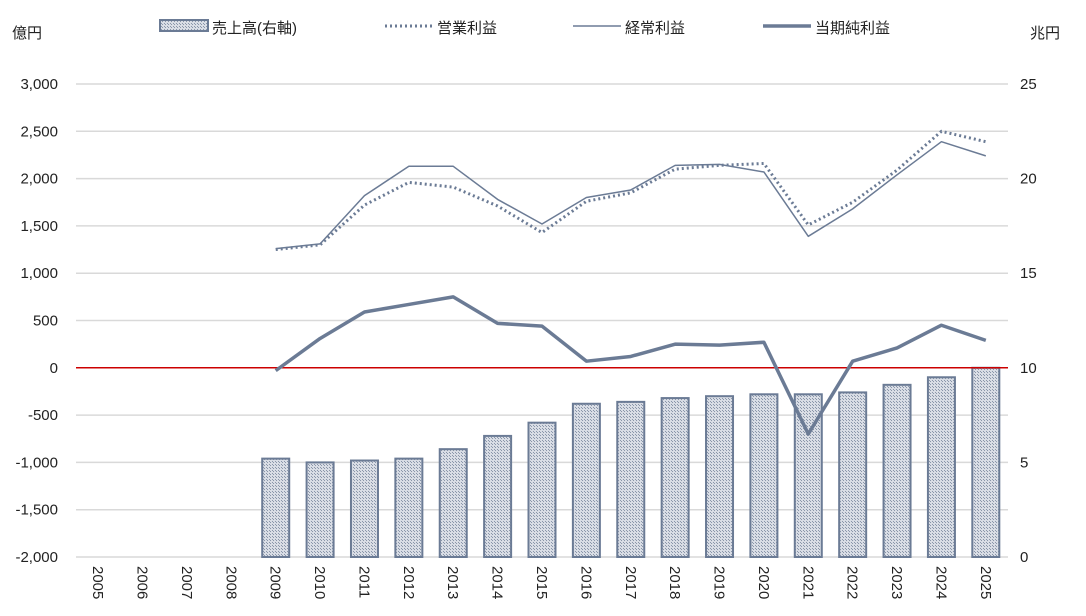  Describe the element at coordinates (409, 507) in the screenshot. I see `bar-sales-2012` at that location.